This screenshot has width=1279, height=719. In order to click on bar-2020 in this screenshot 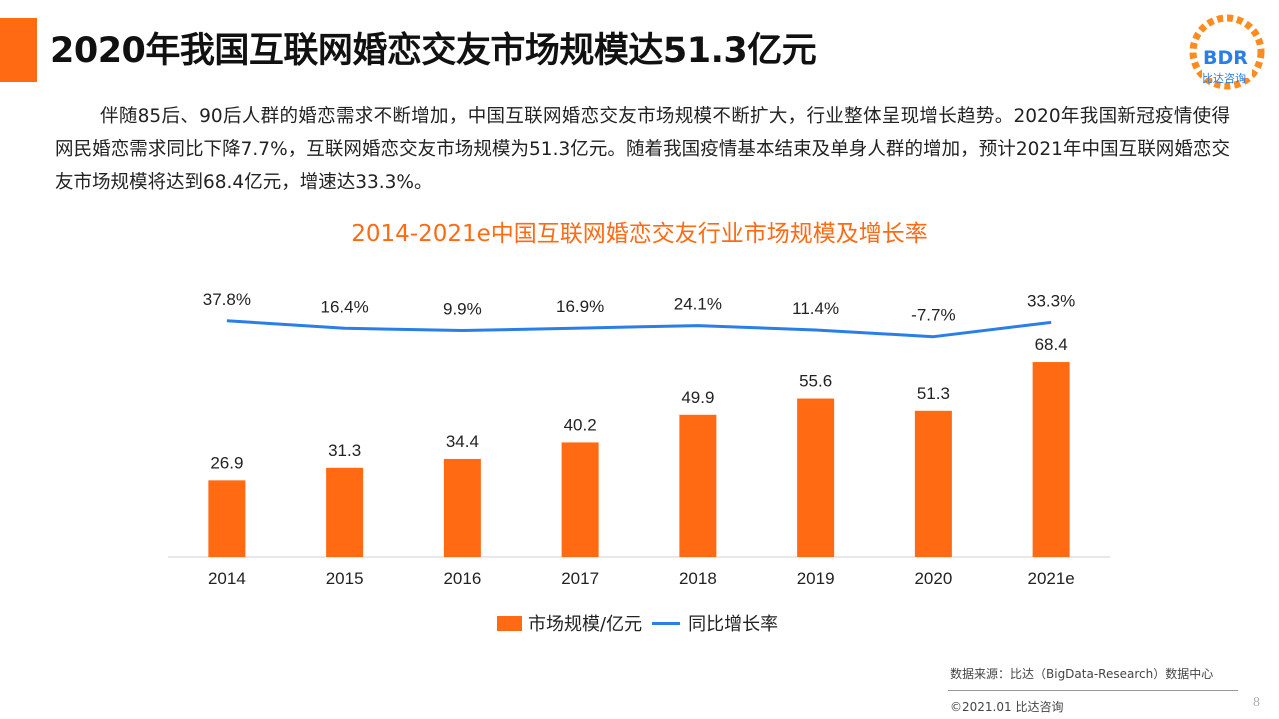, I will do `click(933, 483)`.